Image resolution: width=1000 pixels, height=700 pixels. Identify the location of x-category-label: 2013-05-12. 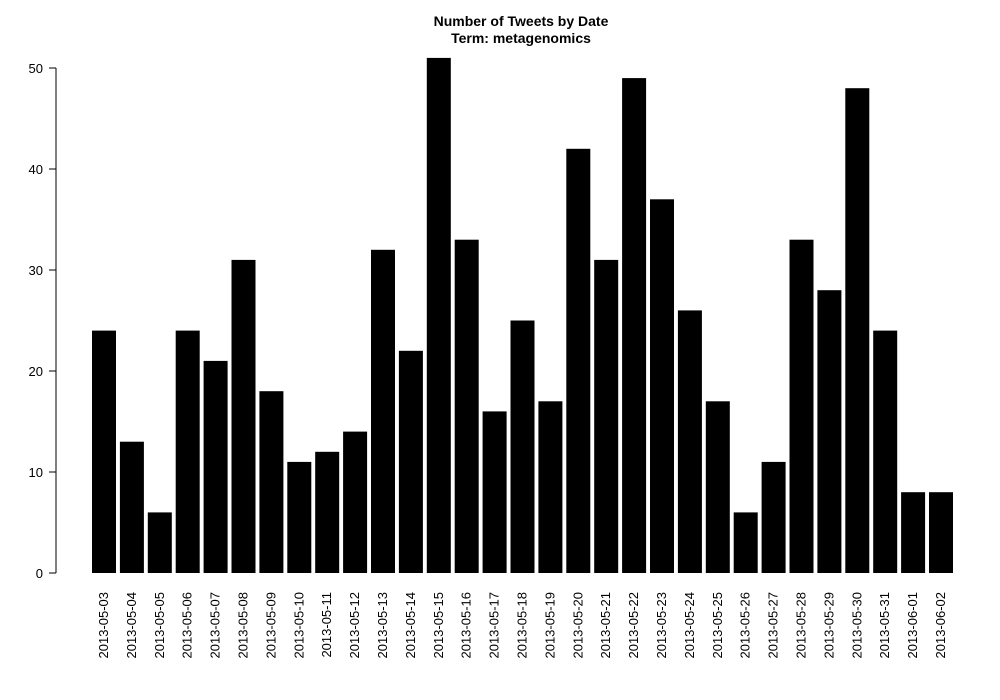
(354, 625).